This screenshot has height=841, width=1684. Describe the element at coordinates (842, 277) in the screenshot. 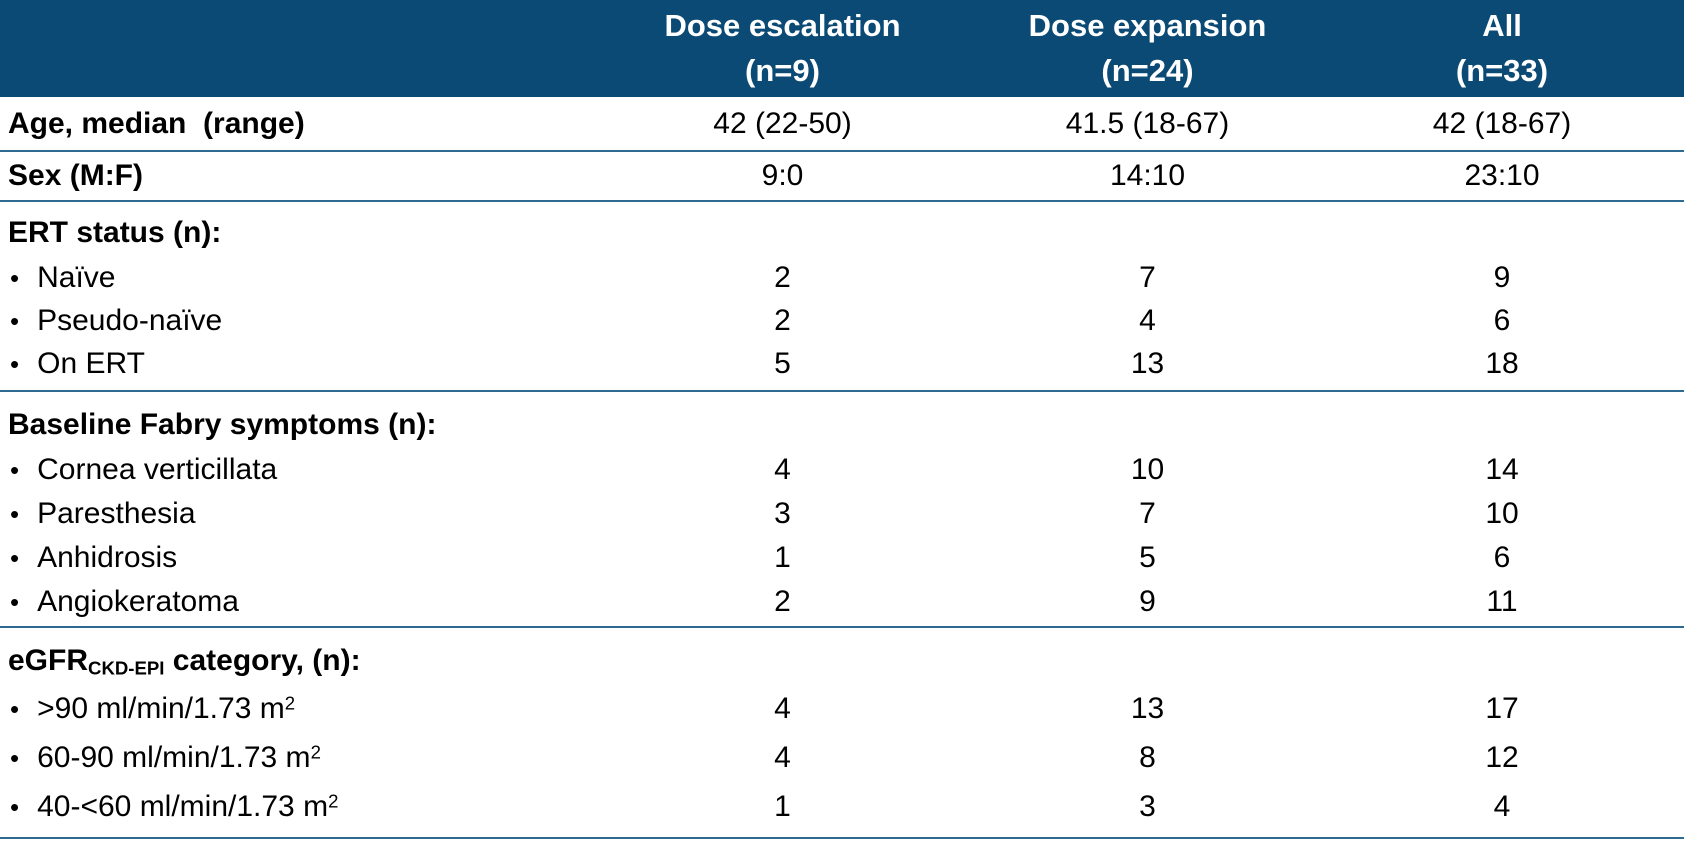

I see `table-row-naive: • Naïve 2 7 9` at that location.